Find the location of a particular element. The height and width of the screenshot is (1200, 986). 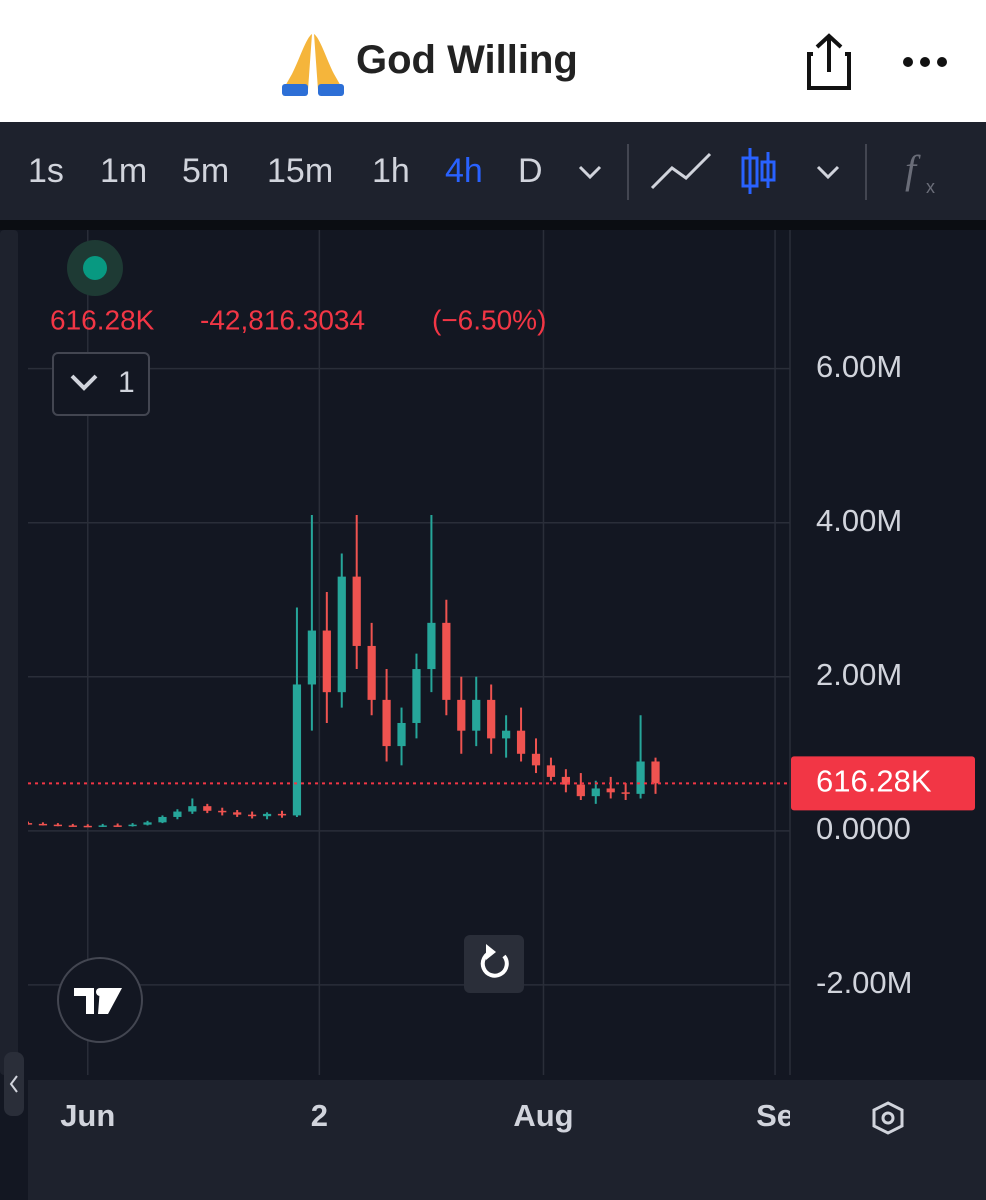

svg-text: x is located at coordinates (930, 187).